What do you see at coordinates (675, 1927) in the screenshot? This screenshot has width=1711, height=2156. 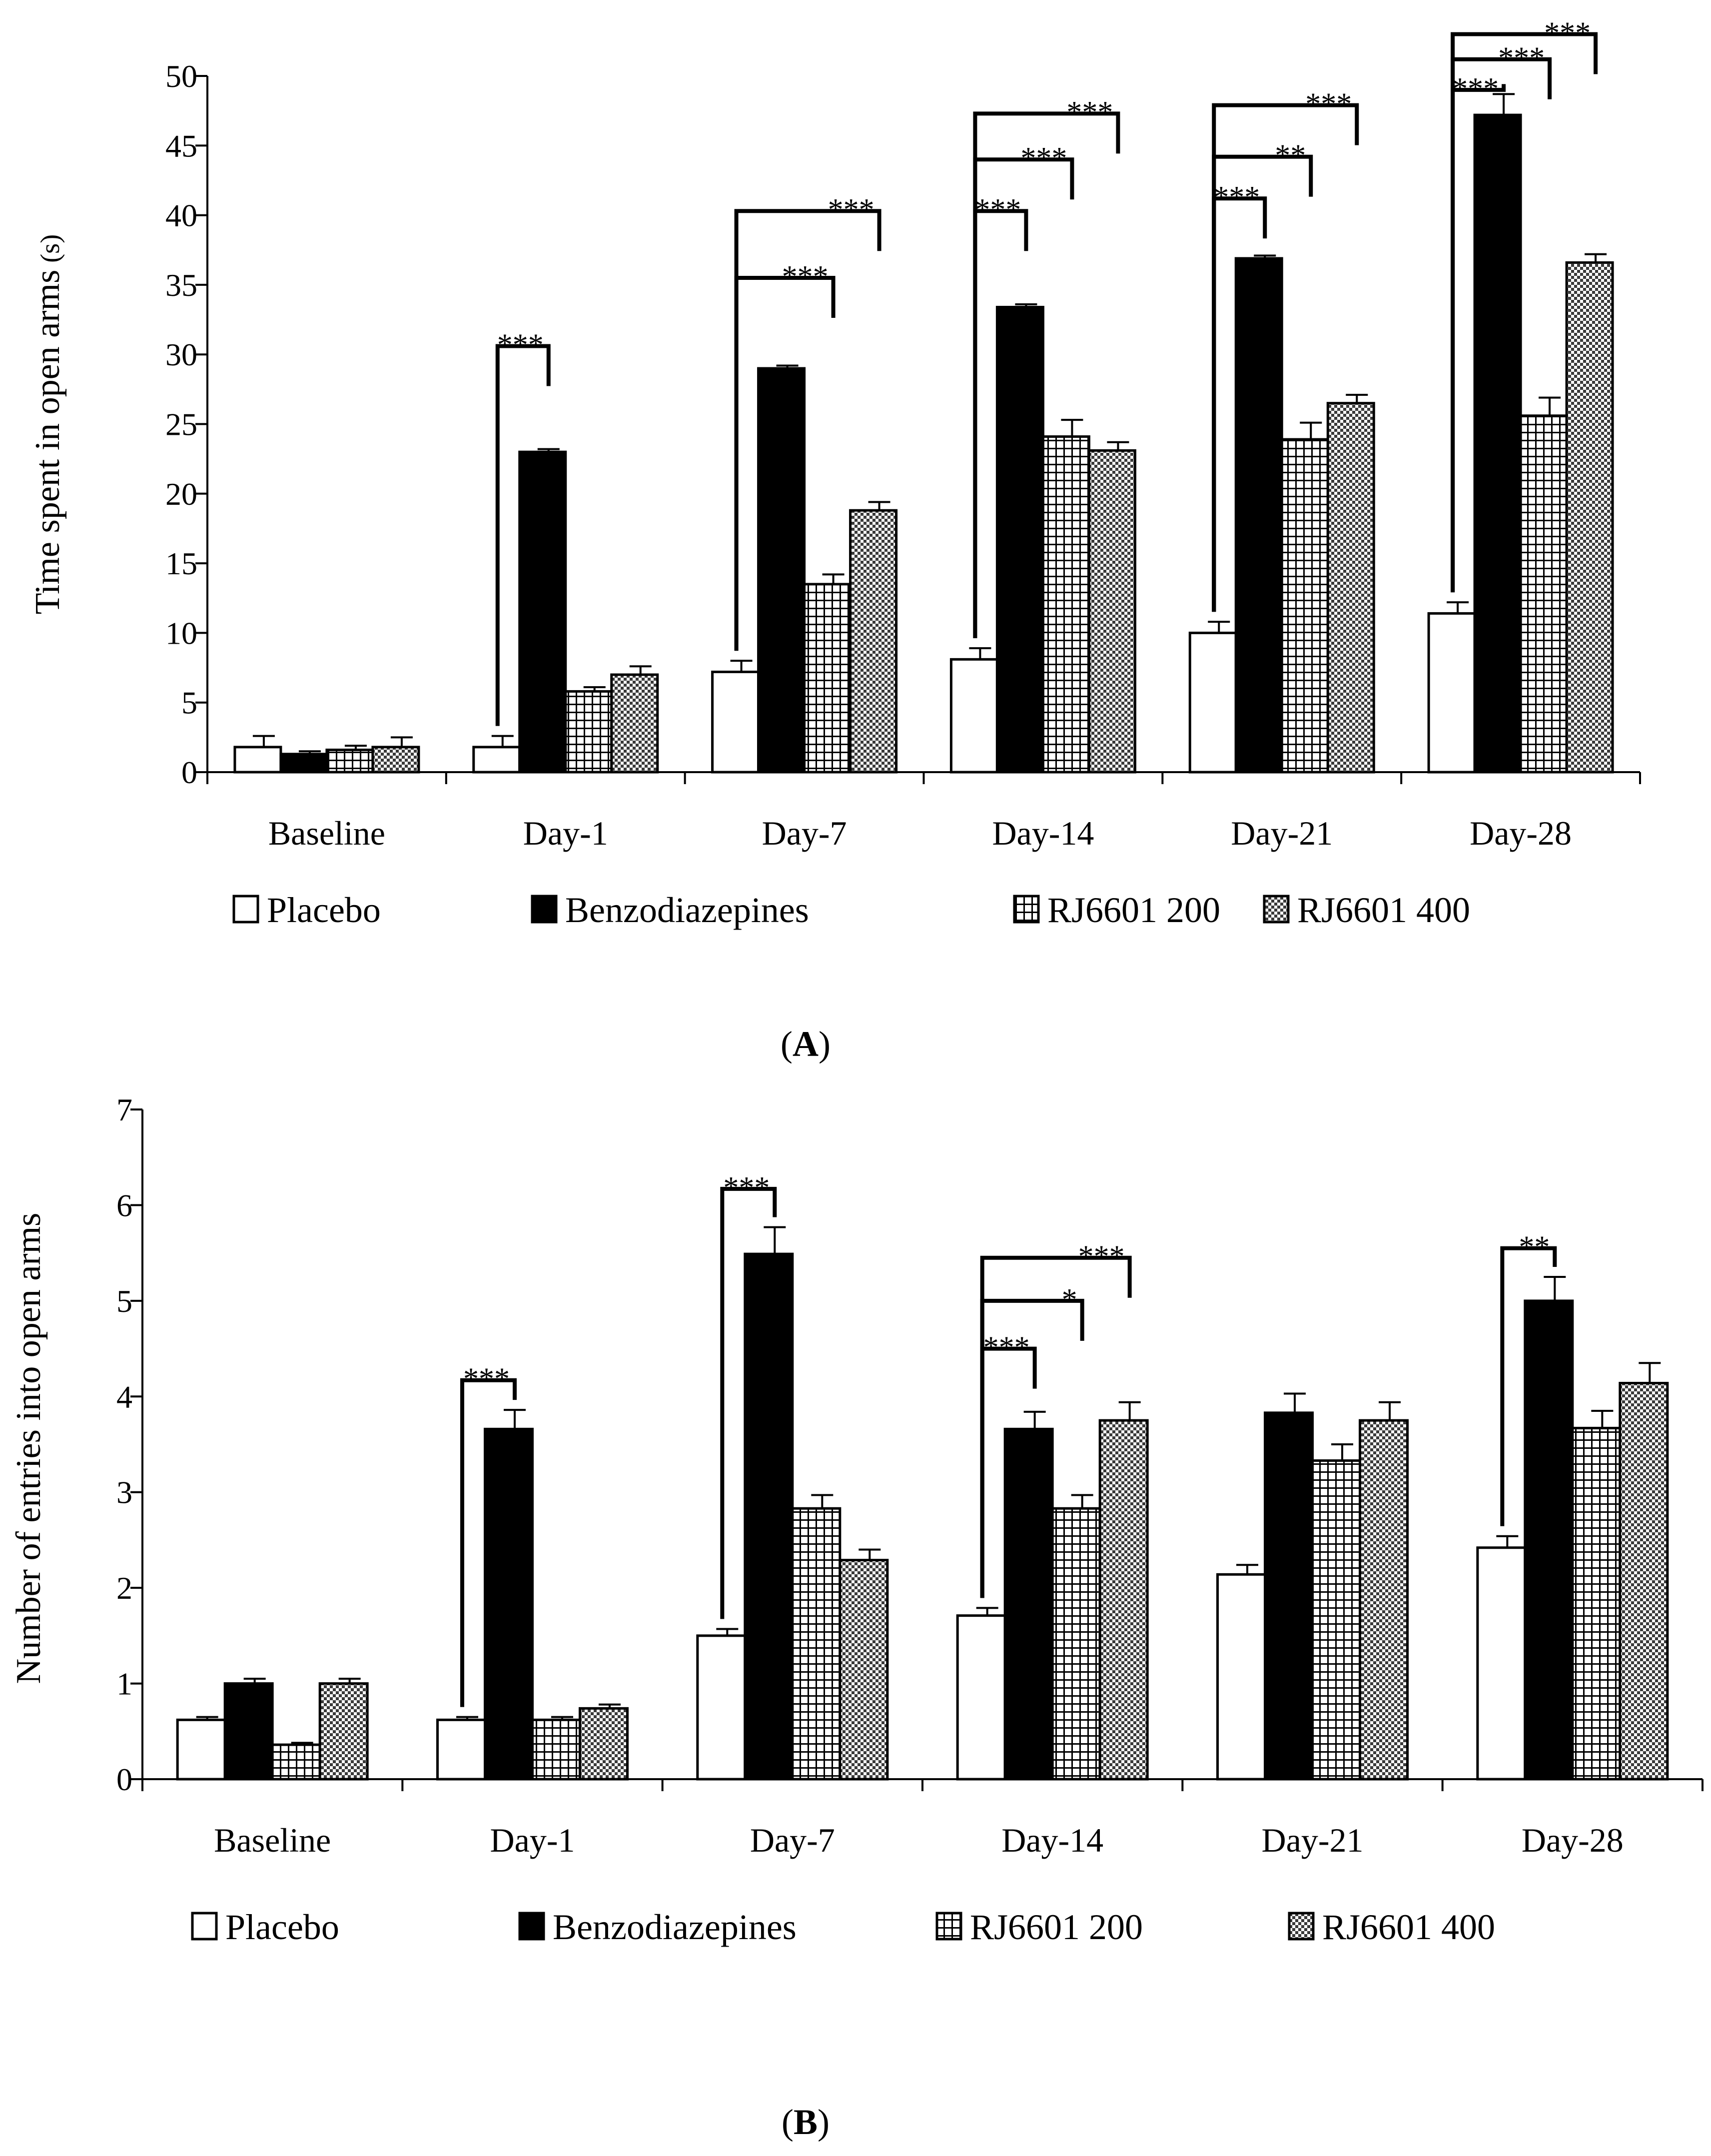 I see `legend-label: Benzodiazepines` at bounding box center [675, 1927].